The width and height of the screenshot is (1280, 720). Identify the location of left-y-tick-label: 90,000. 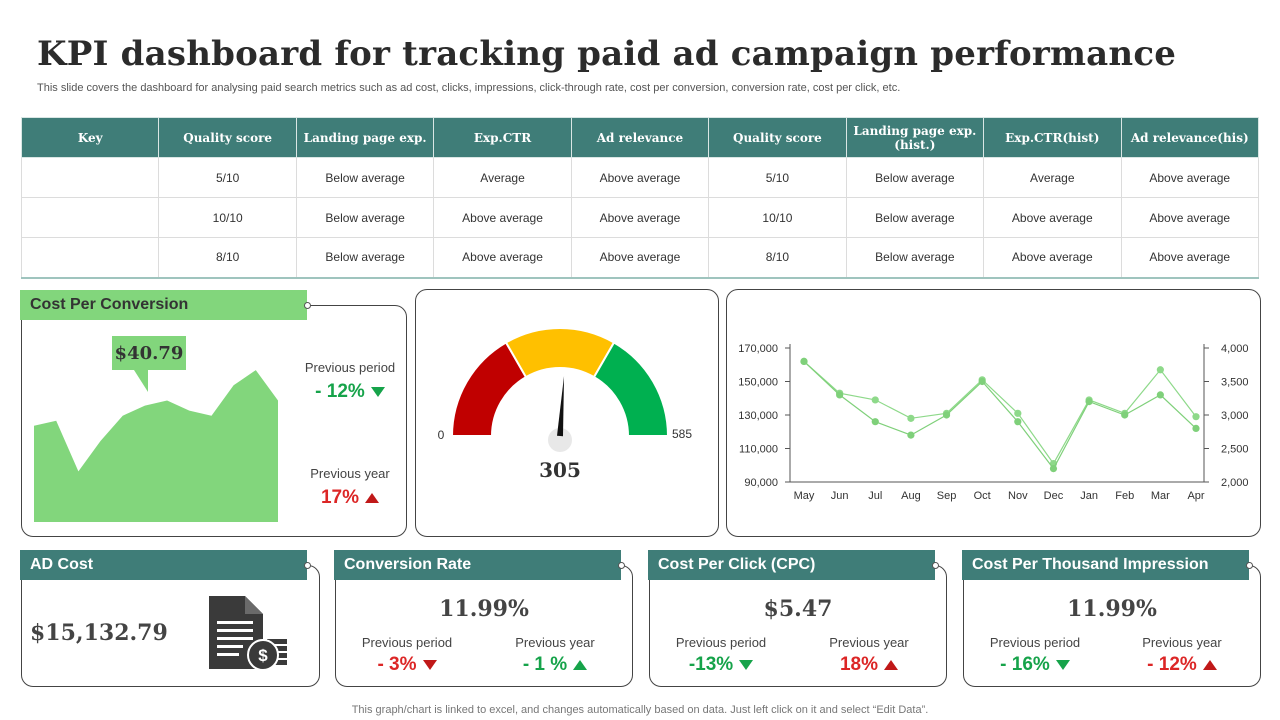
(761, 483).